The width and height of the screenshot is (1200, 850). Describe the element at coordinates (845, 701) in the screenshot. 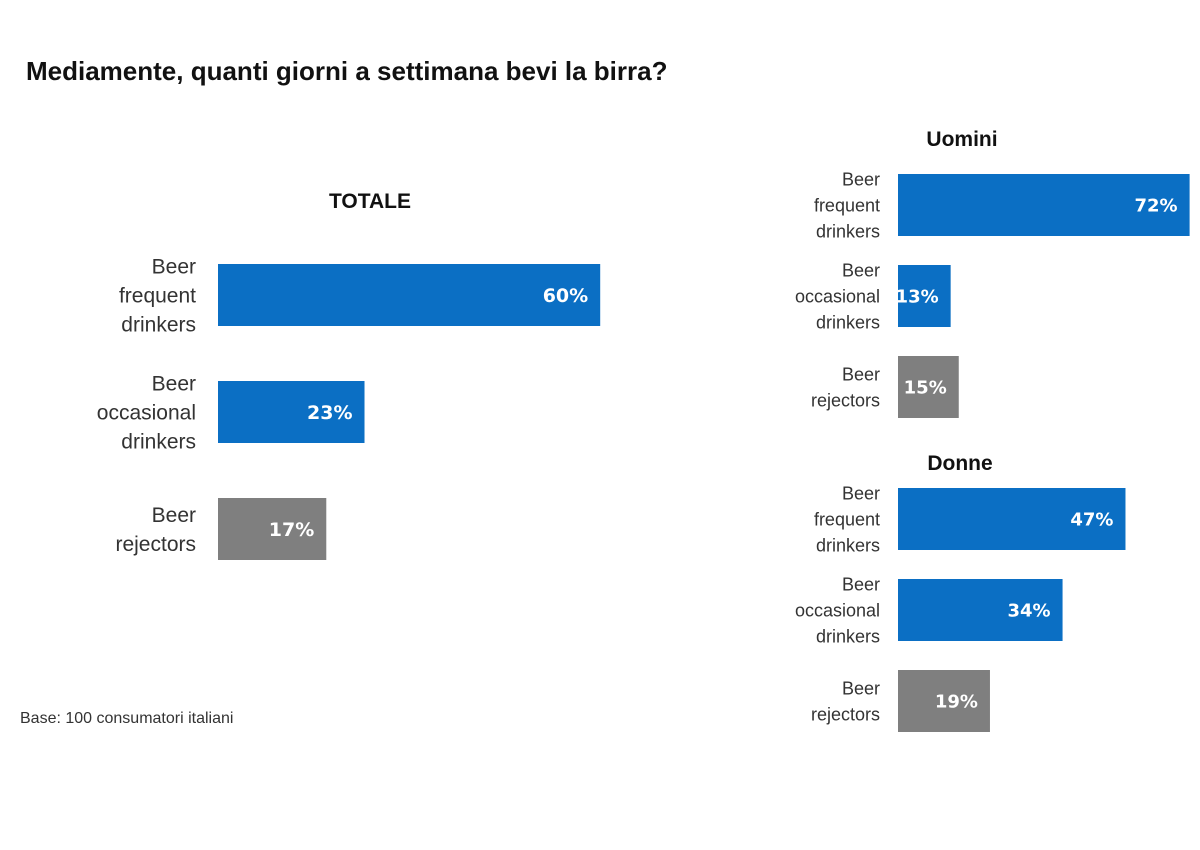

I see `donne-category-label-3: Beer rejectors` at that location.